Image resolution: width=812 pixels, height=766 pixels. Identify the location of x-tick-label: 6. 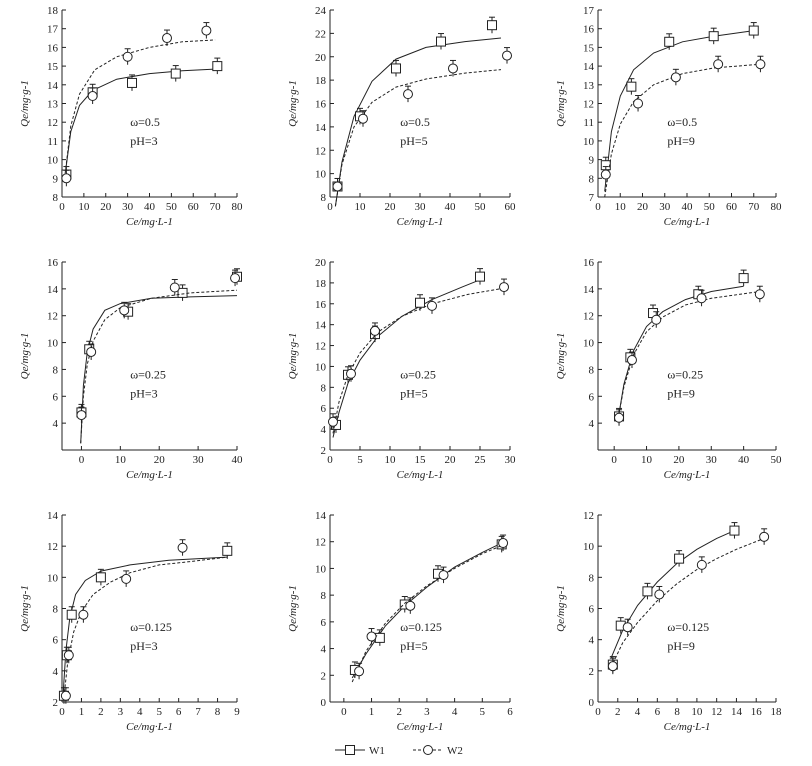
(510, 712).